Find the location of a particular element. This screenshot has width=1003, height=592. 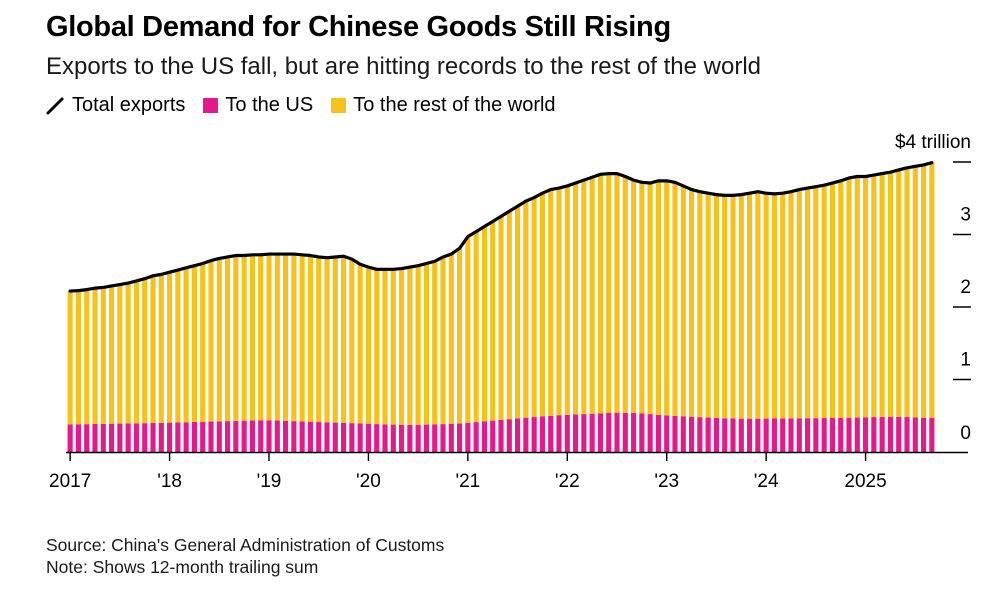

x-tick-label: '23 is located at coordinates (666, 481).